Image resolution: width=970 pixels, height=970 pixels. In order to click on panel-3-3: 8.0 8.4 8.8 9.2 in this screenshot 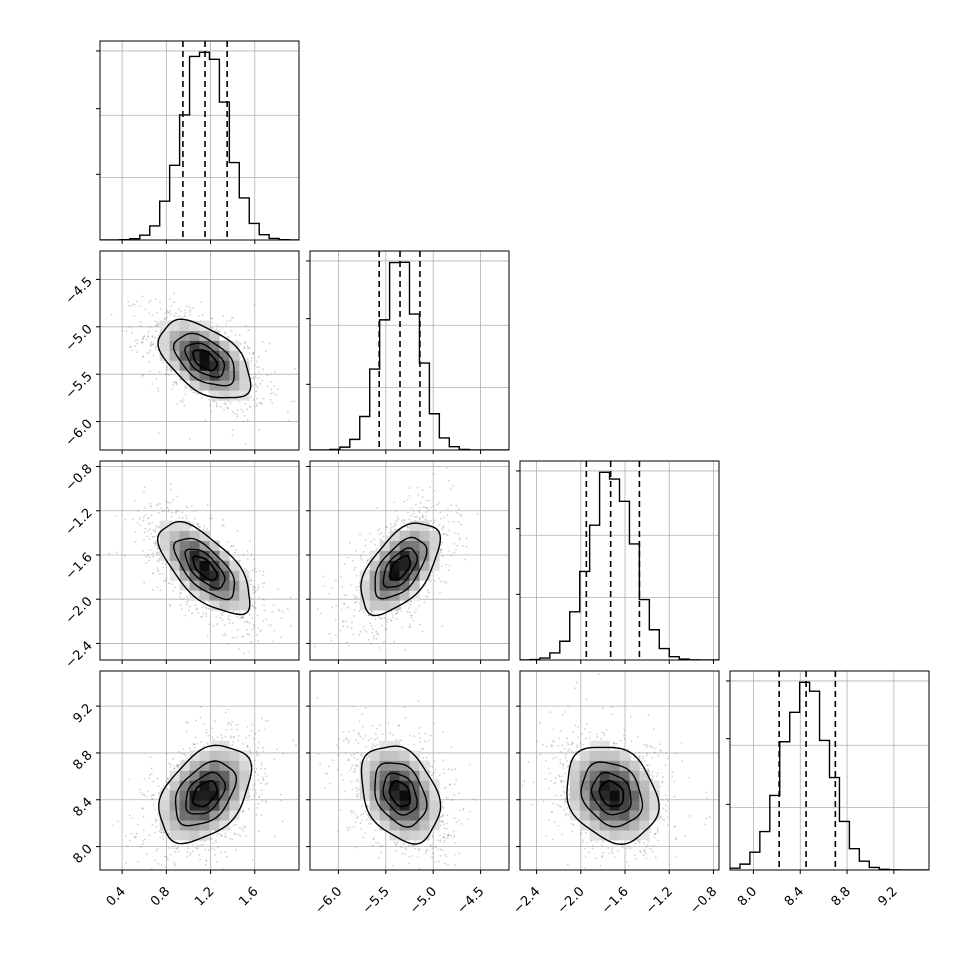, I will do `click(828, 789)`.